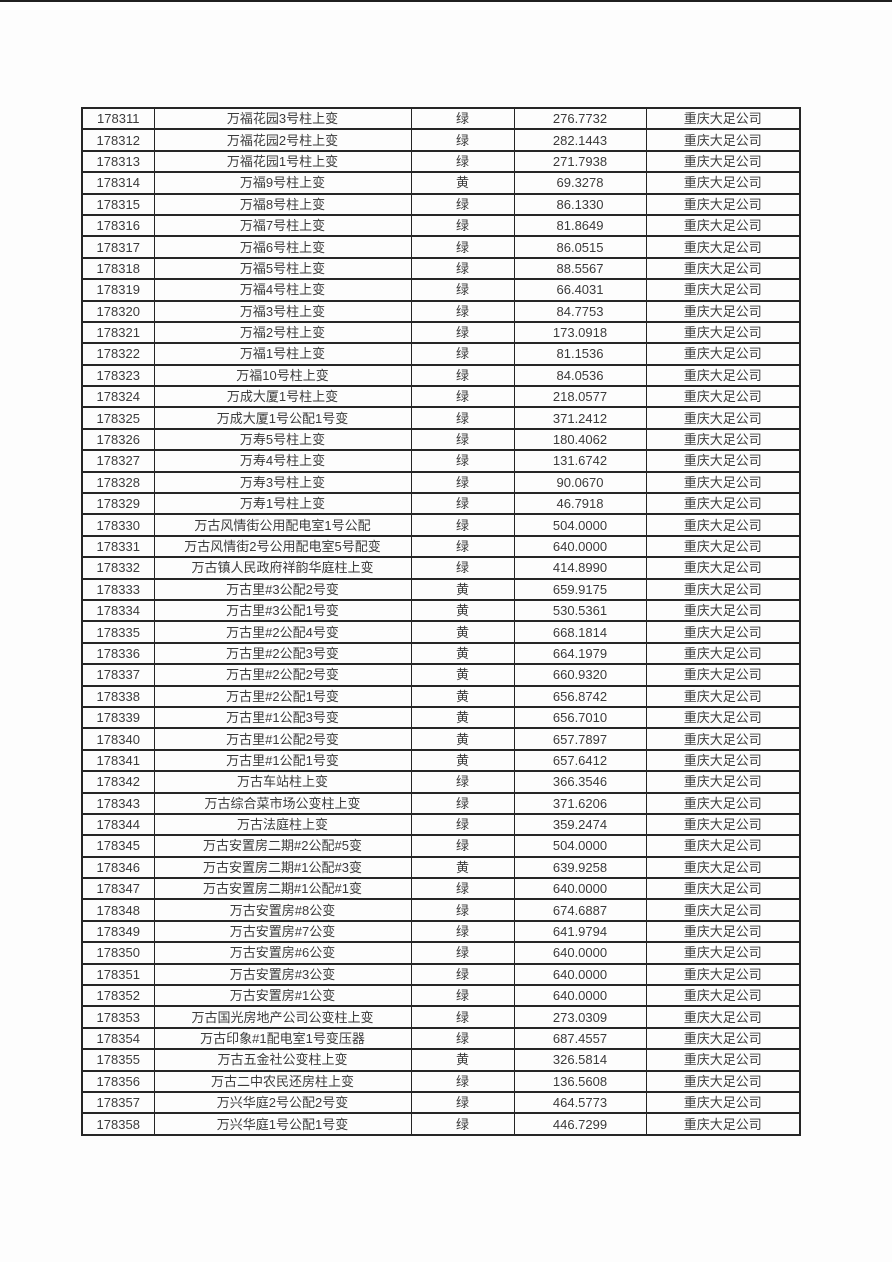  What do you see at coordinates (118, 632) in the screenshot?
I see `cell-id: 178335` at bounding box center [118, 632].